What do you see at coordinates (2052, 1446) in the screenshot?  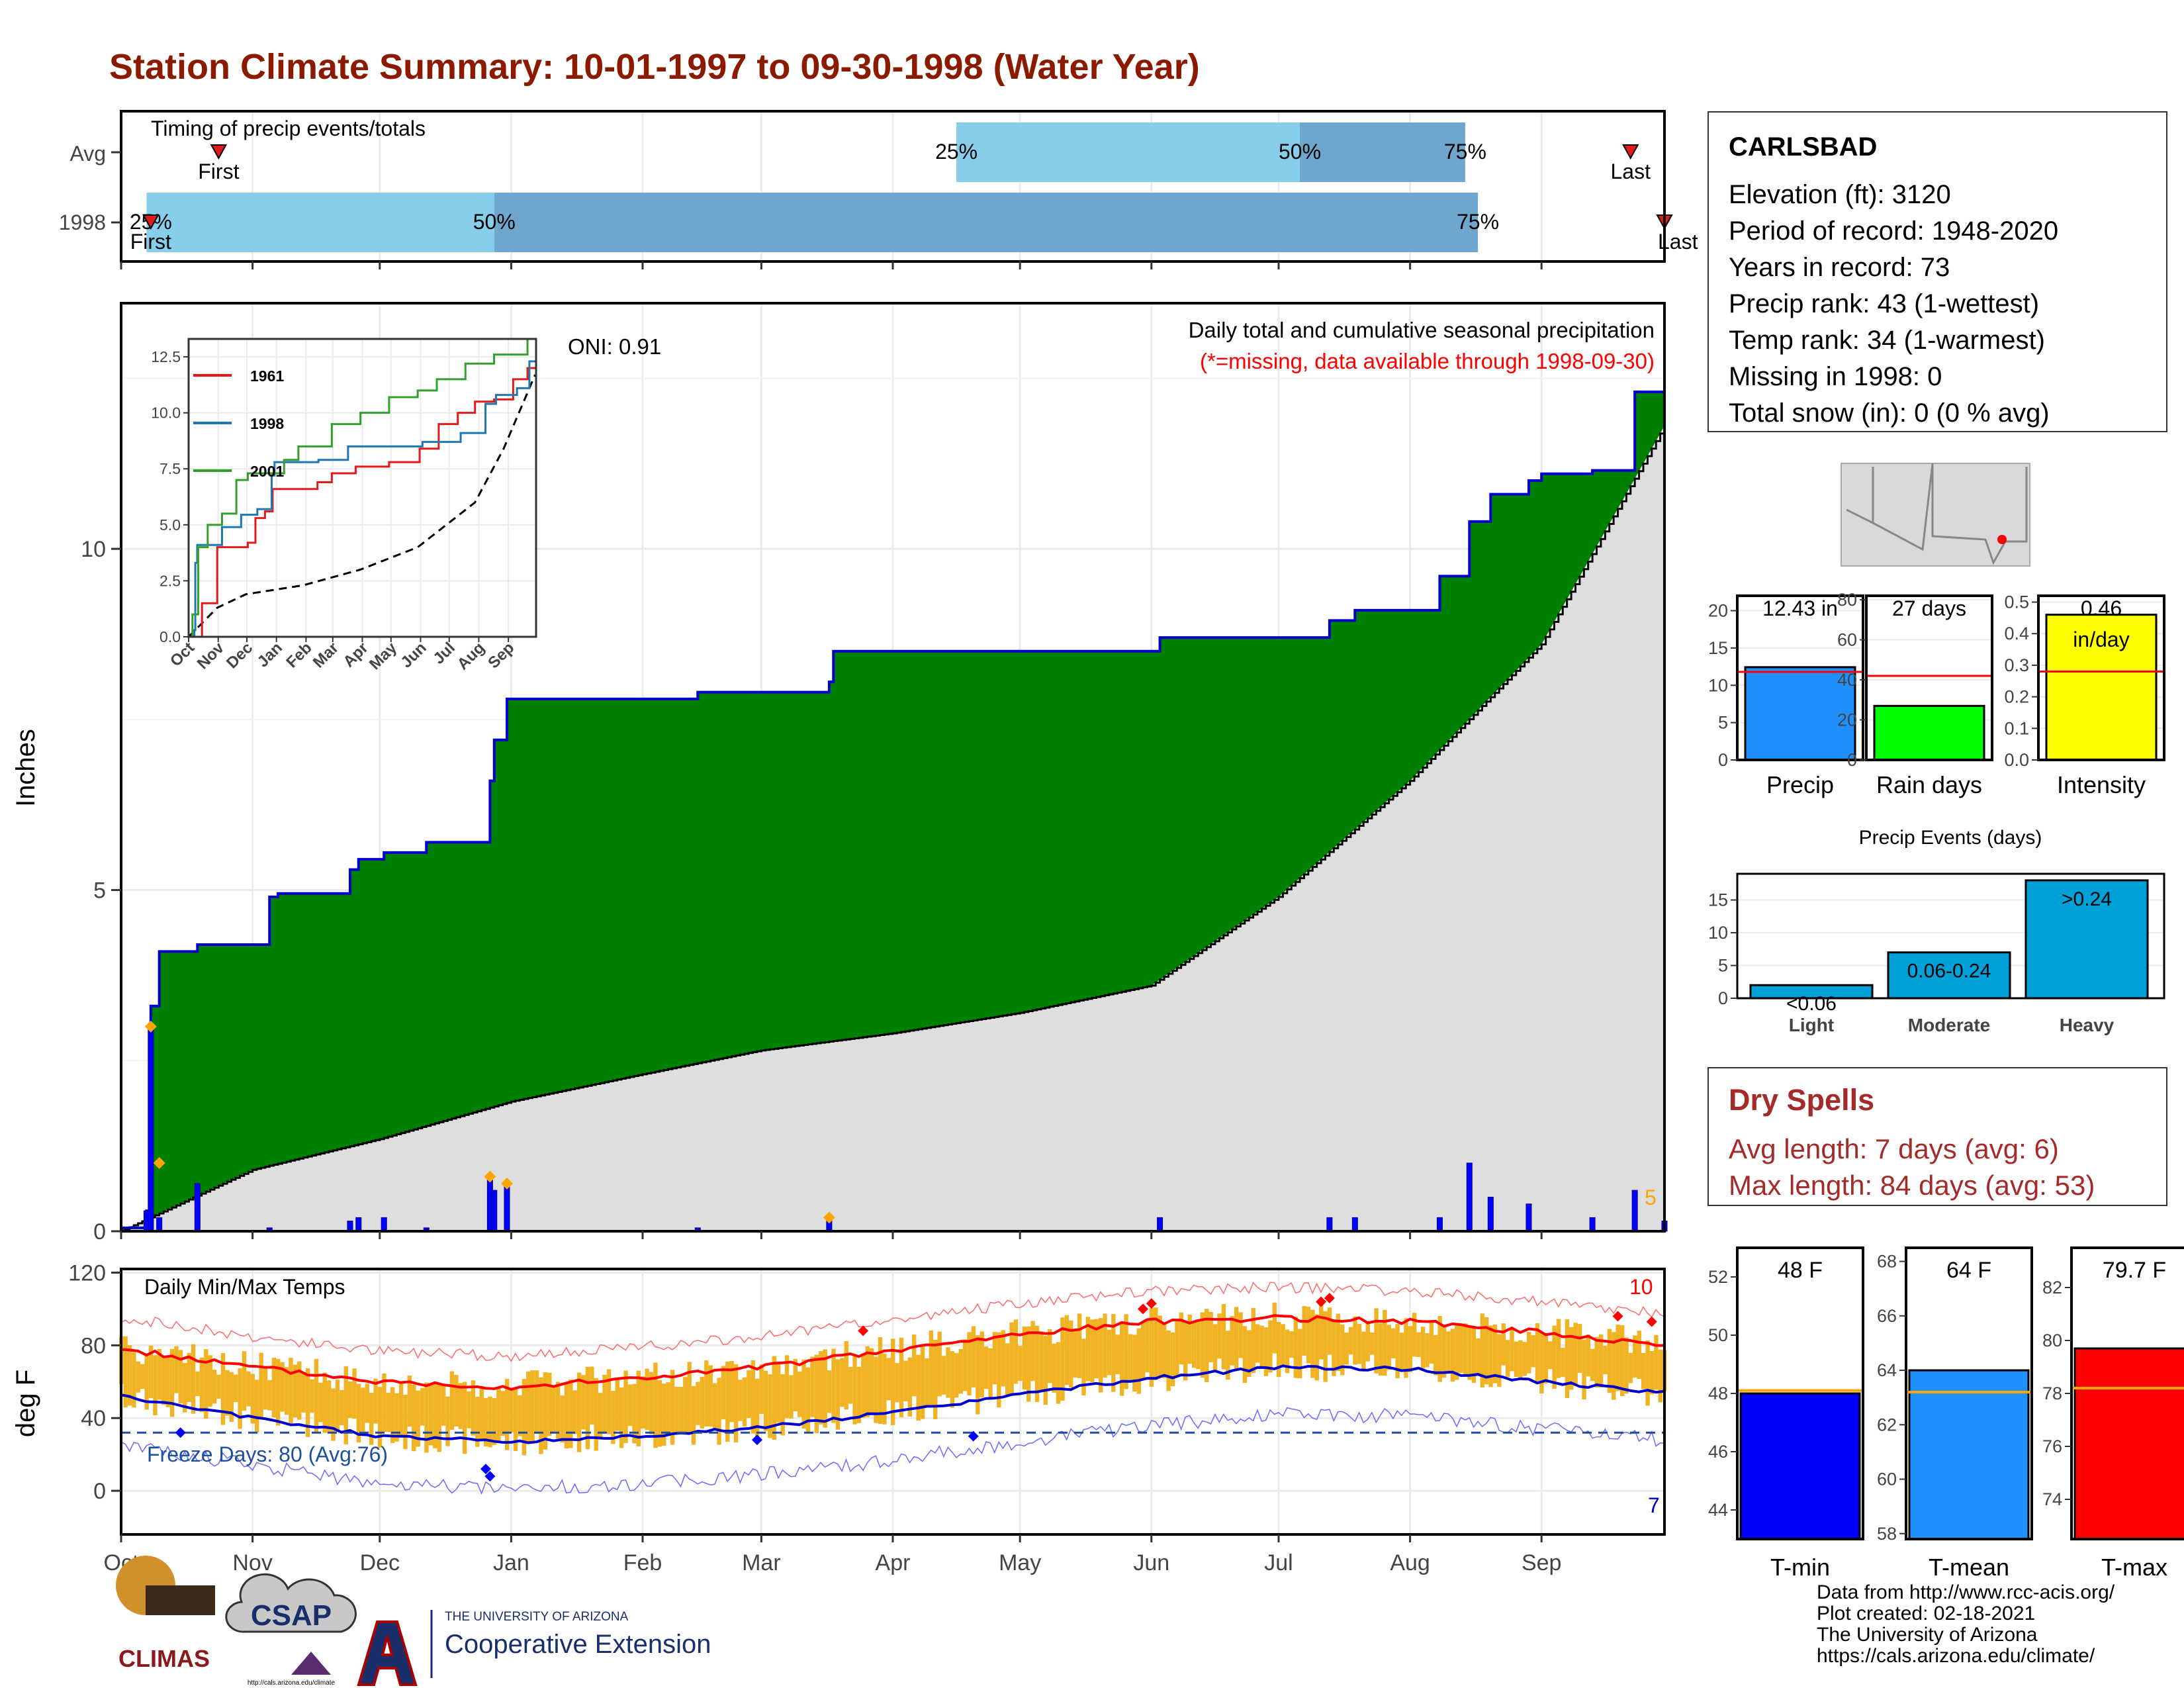 I see `tmax-summary-tick-label: 76` at bounding box center [2052, 1446].